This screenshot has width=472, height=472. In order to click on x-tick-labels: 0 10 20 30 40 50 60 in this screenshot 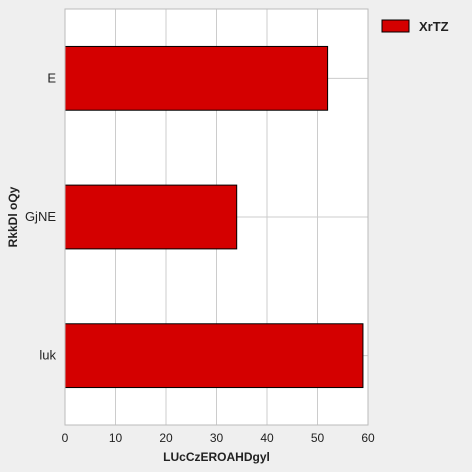, I will do `click(218, 438)`.